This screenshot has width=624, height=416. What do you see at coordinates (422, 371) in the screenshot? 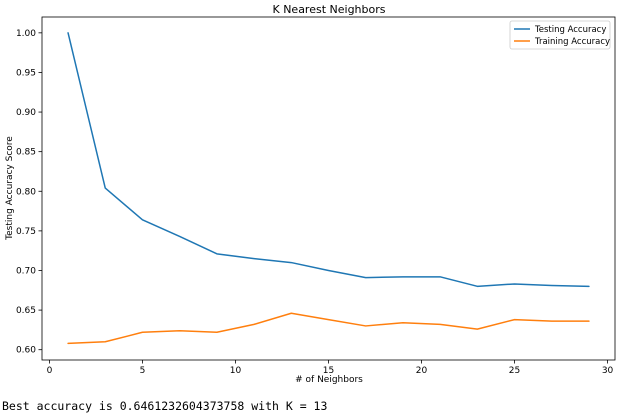
I see `x-tick-label: 20` at bounding box center [422, 371].